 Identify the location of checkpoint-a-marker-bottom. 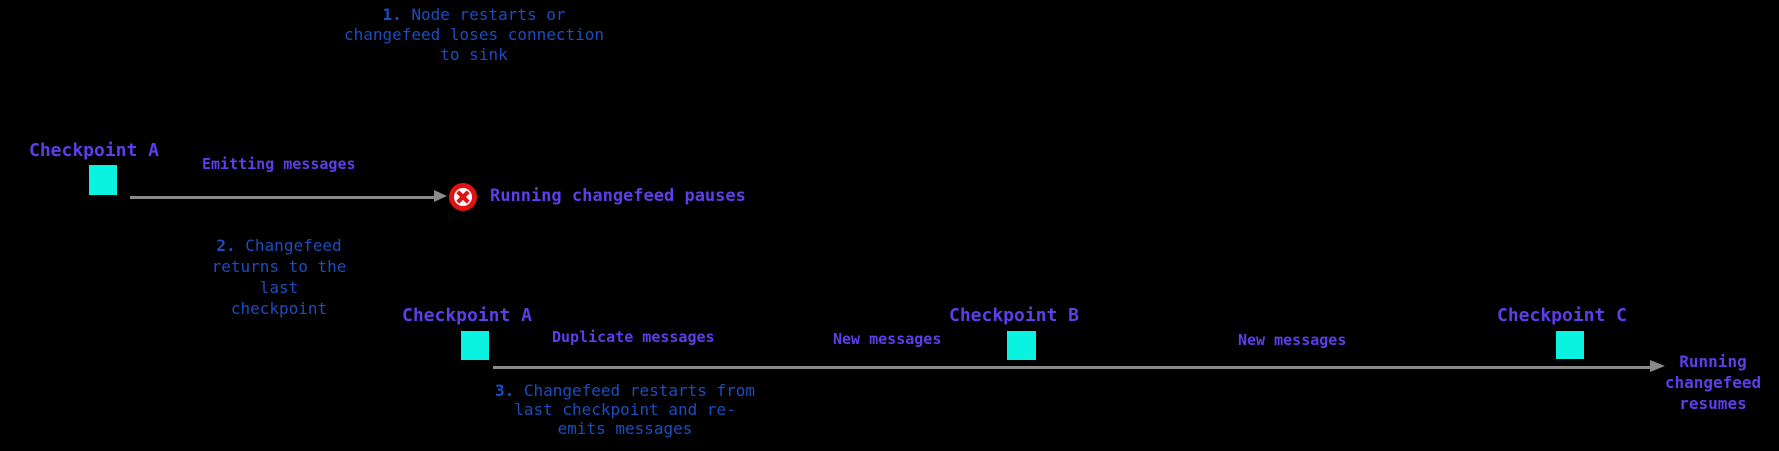
(475, 345).